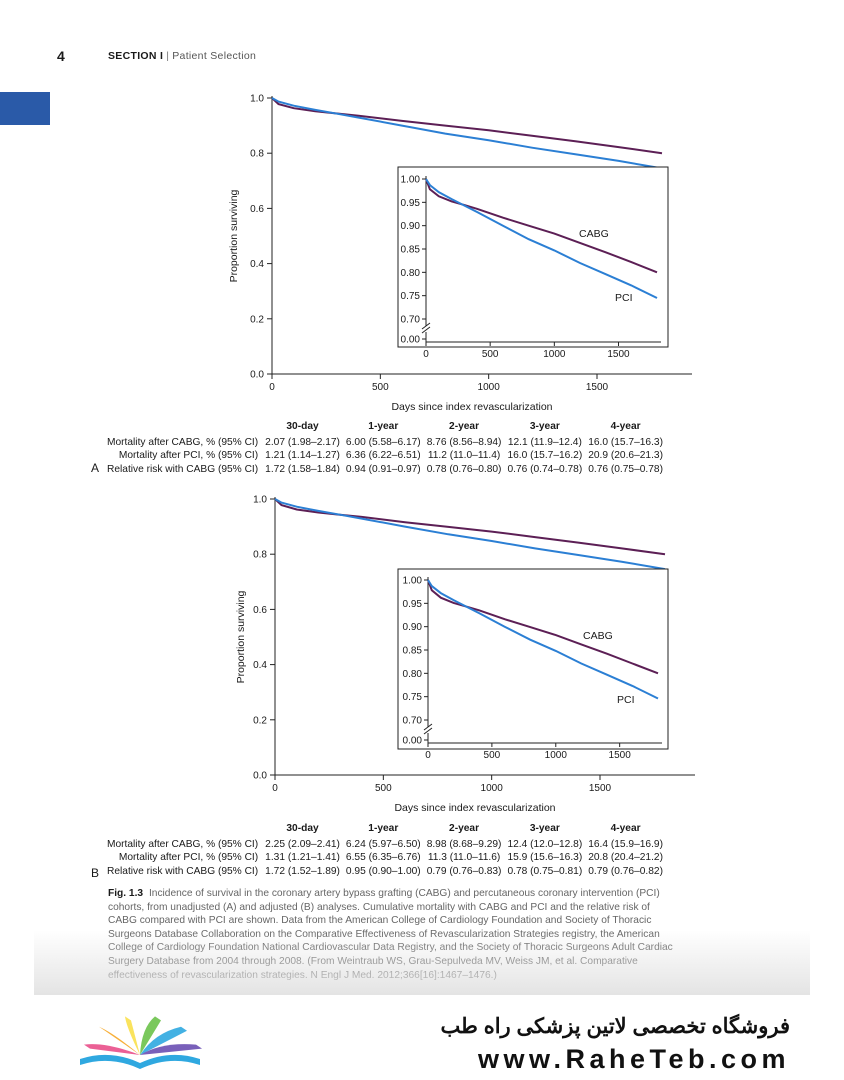  Describe the element at coordinates (140, 1061) in the screenshot. I see `logo-book-base` at that location.